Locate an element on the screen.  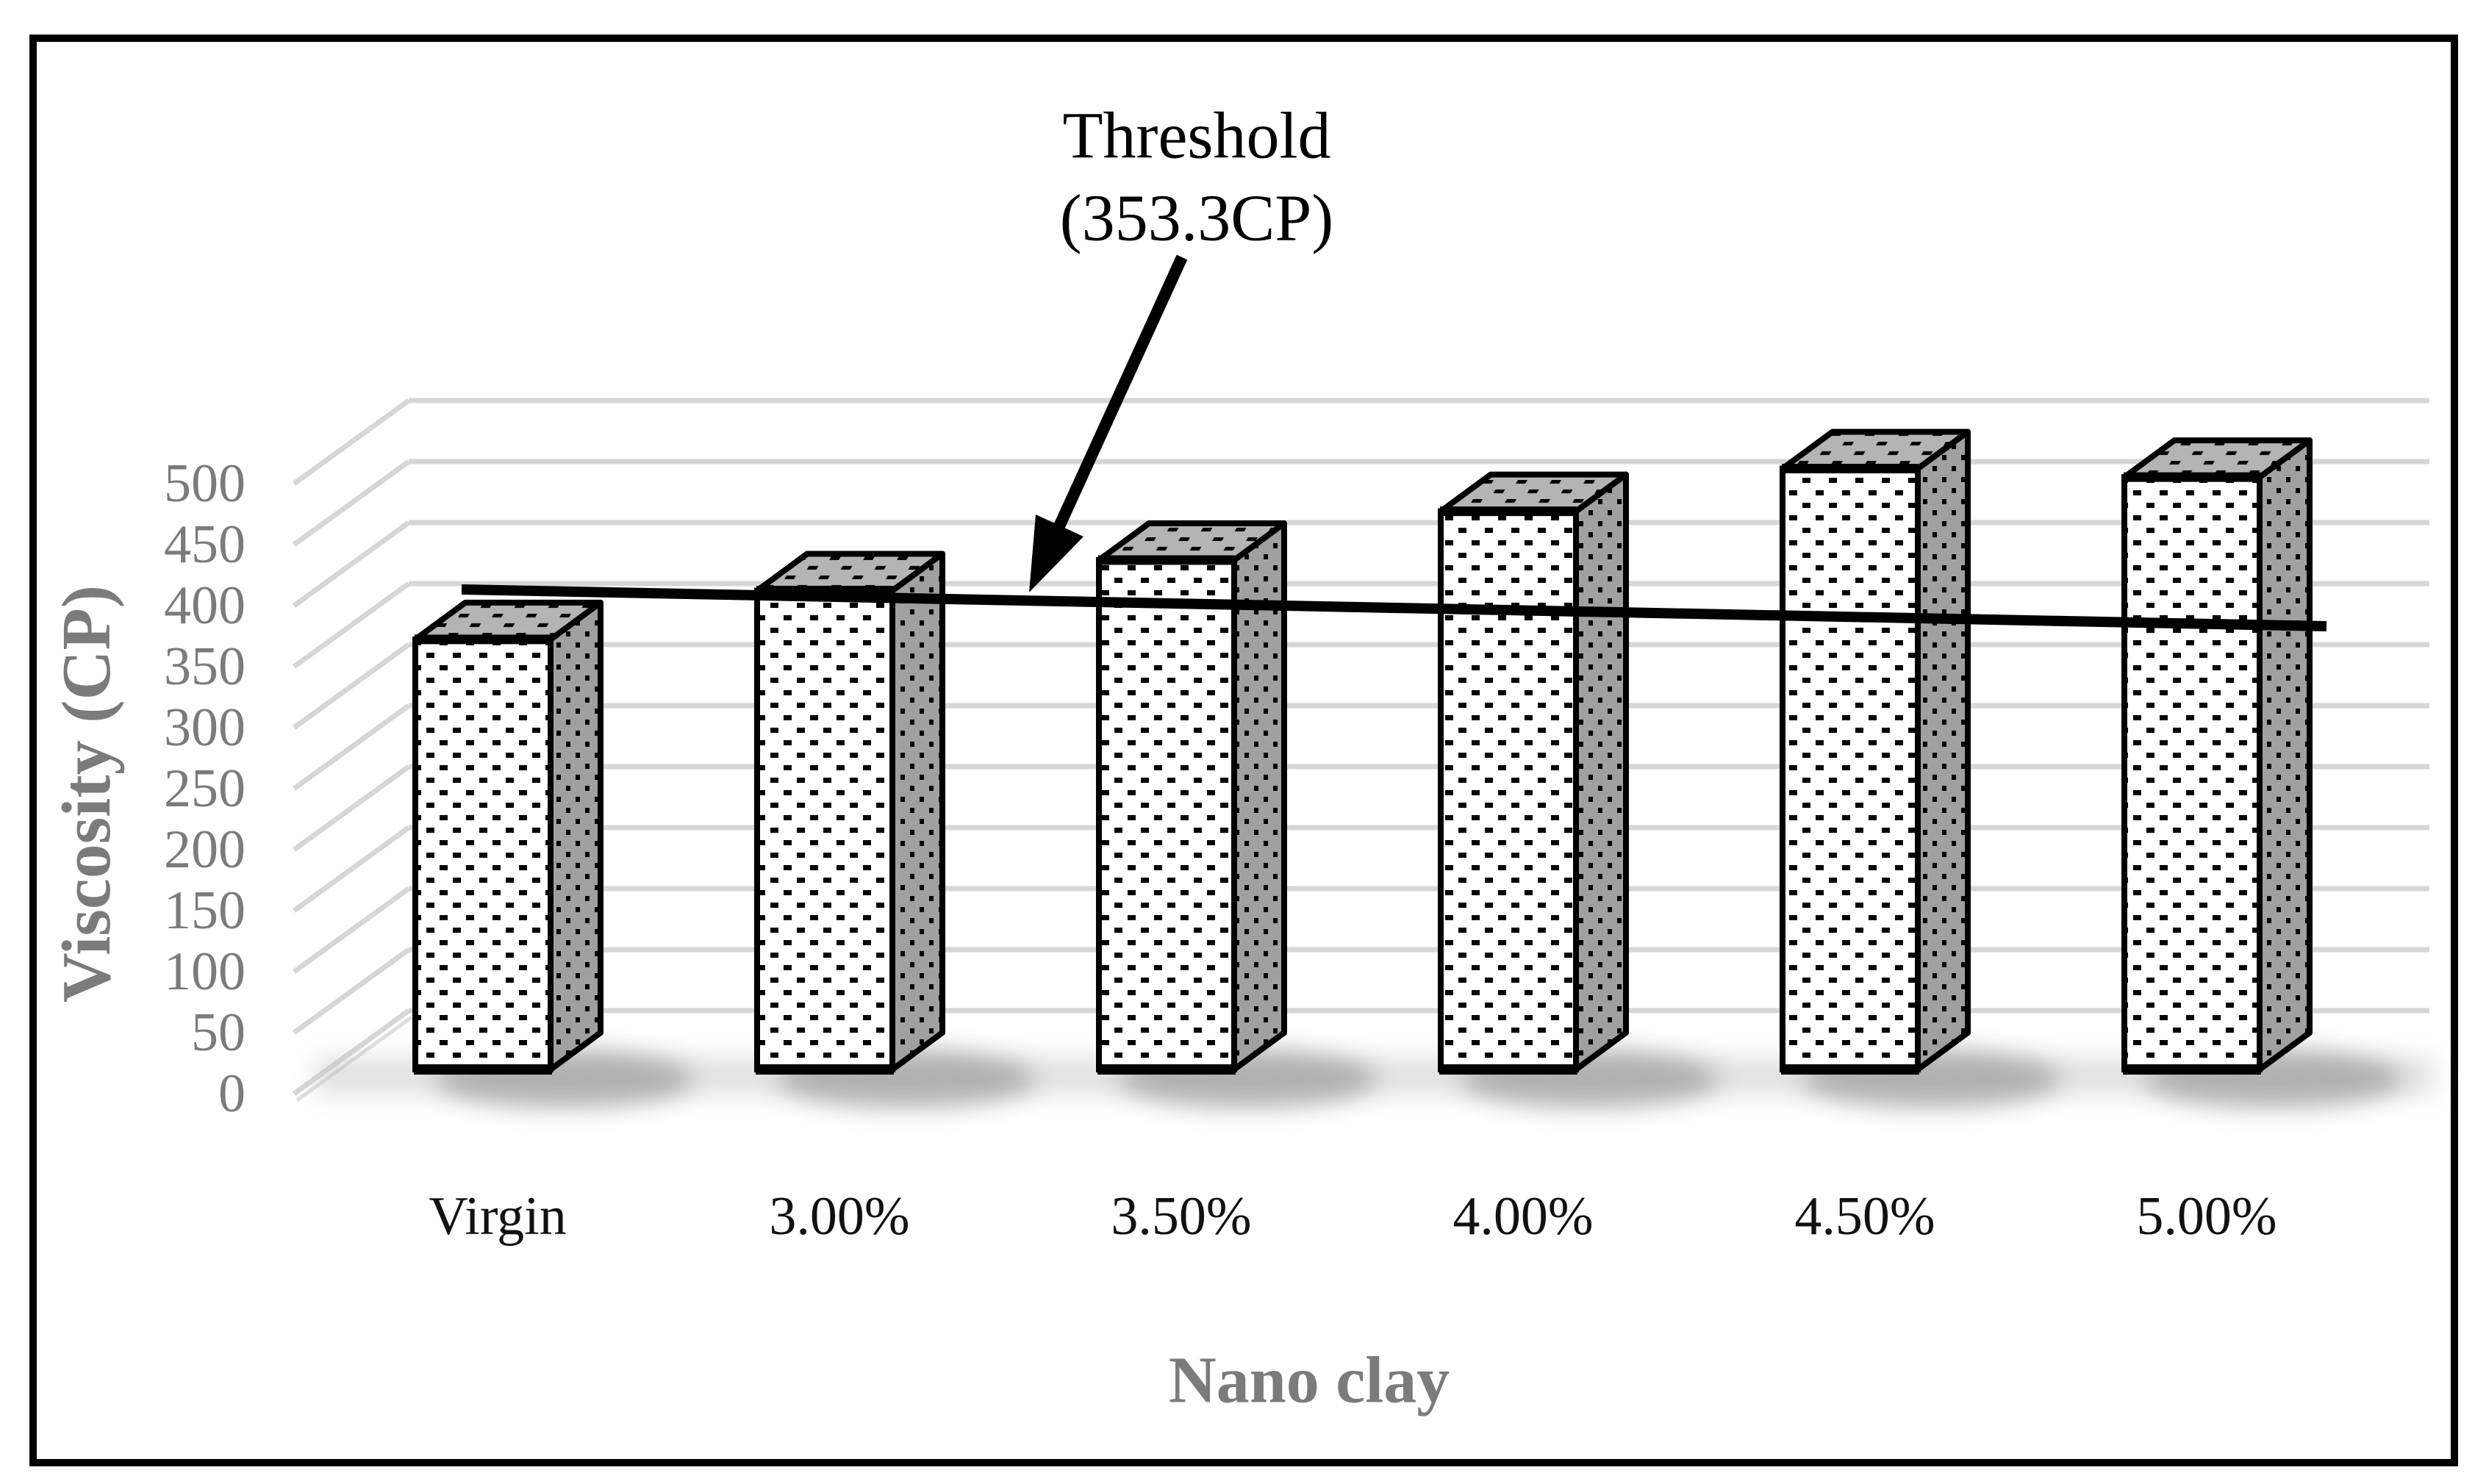
x-category-label-4-00-: 4.00% is located at coordinates (1522, 1216).